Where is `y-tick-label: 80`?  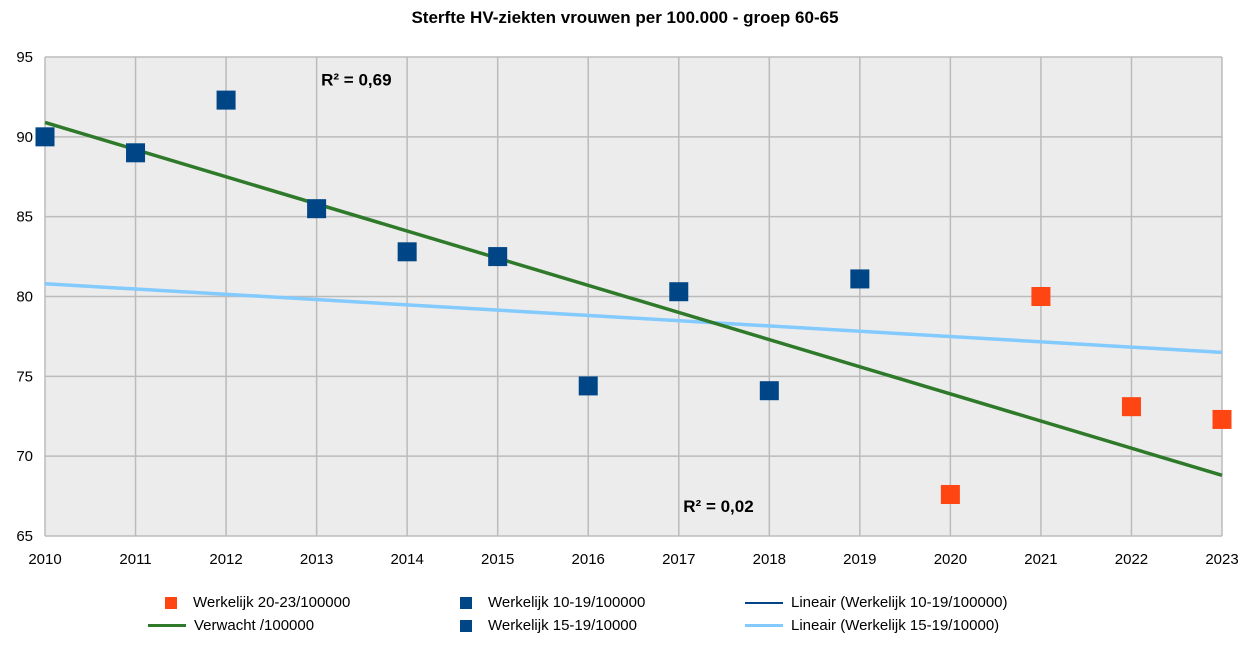
y-tick-label: 80 is located at coordinates (24, 297).